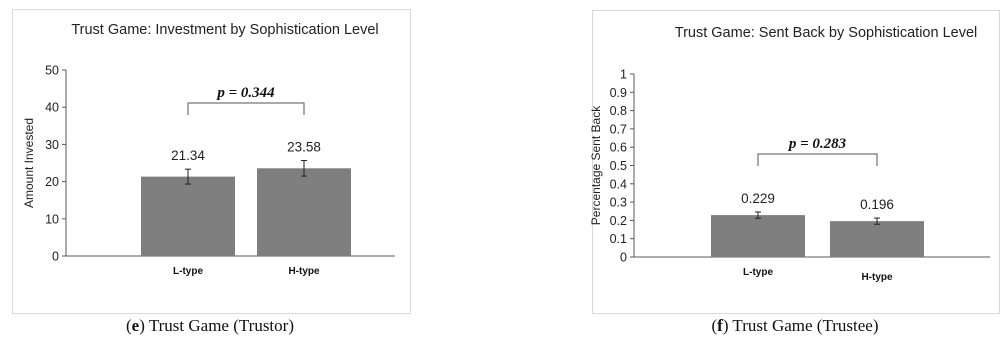  What do you see at coordinates (618, 239) in the screenshot?
I see `y-tick-label: 0.1` at bounding box center [618, 239].